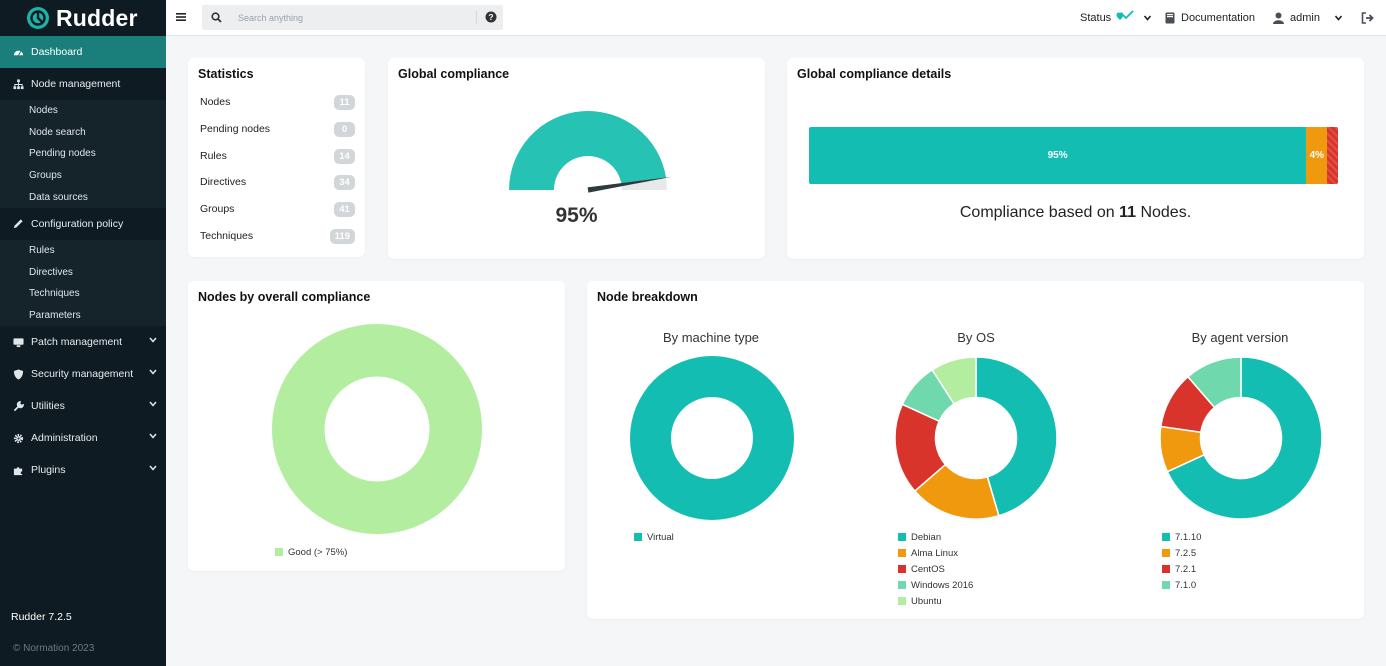 This screenshot has width=1386, height=666. I want to click on stat-label: Directives, so click(223, 182).